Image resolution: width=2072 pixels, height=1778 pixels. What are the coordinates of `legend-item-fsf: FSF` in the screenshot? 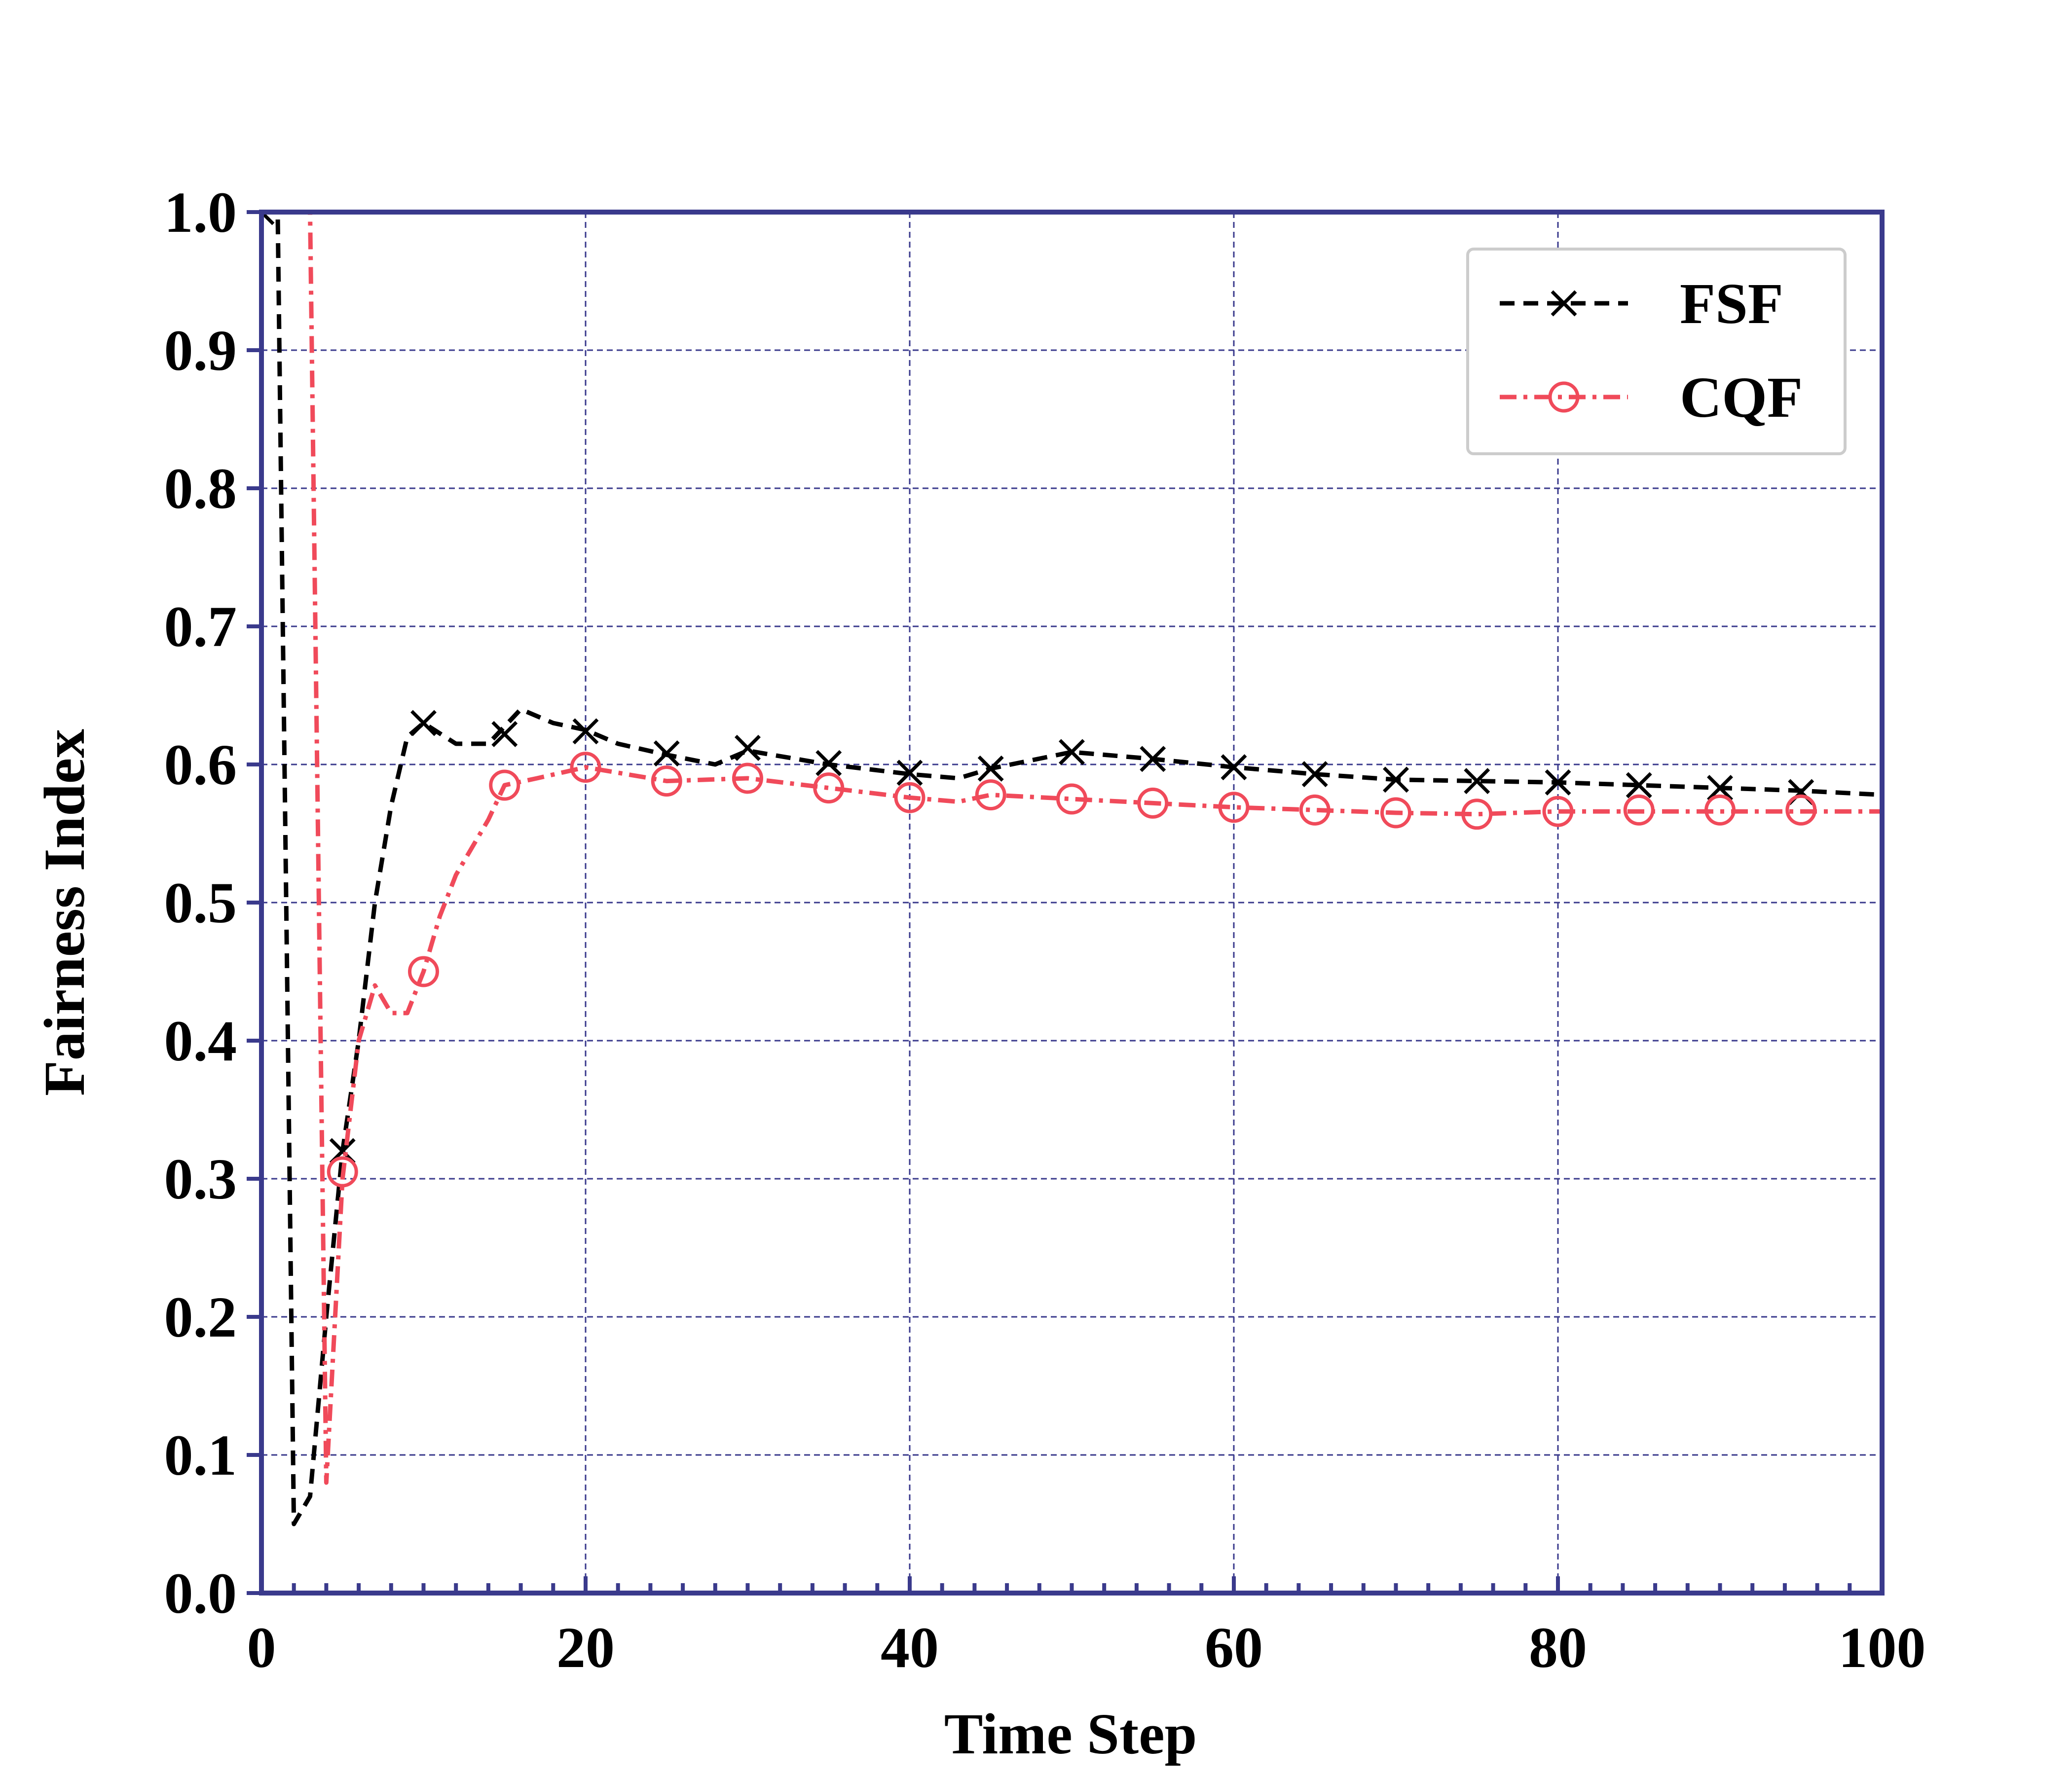 It's located at (1642, 303).